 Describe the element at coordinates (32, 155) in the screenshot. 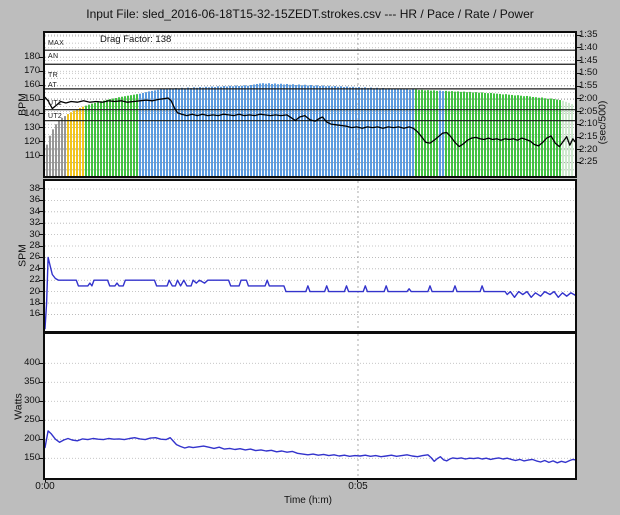

I see `bpm-tick-label: 110` at that location.